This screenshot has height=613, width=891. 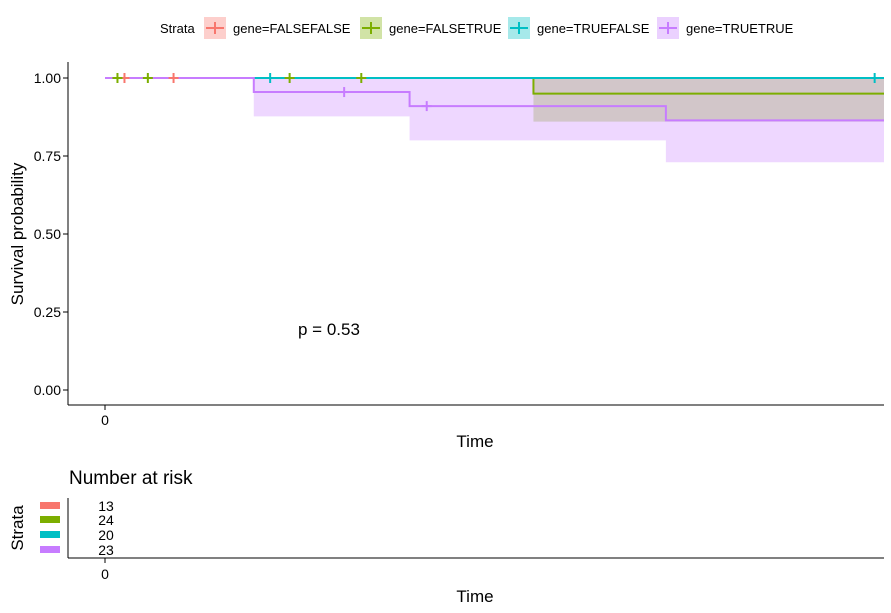 I want to click on risk-table-title: Number at risk, so click(x=131, y=478).